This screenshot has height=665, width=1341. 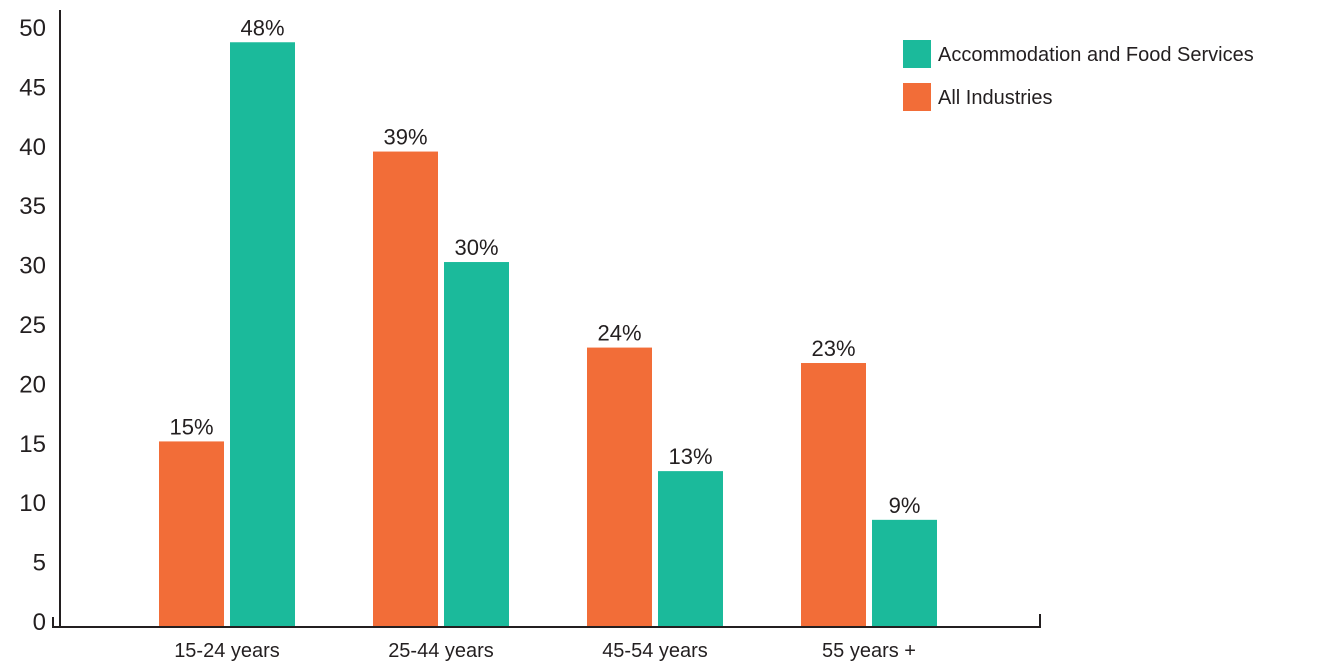 I want to click on x-tick-label: 55 years +, so click(x=869, y=651).